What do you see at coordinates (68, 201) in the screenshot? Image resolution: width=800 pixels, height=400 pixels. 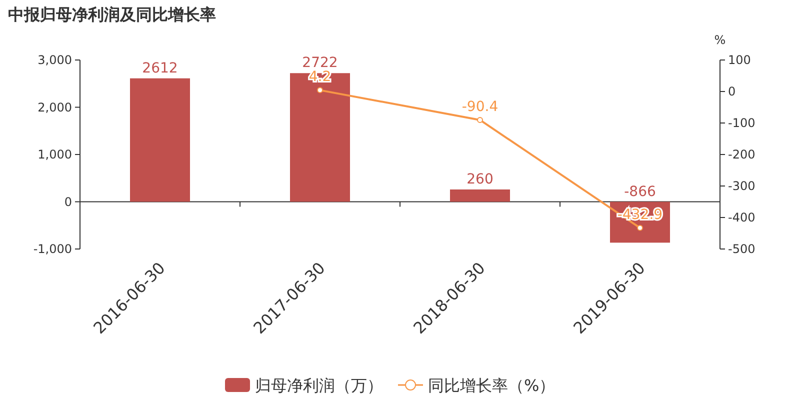 I see `y-tick-label: 0` at bounding box center [68, 201].